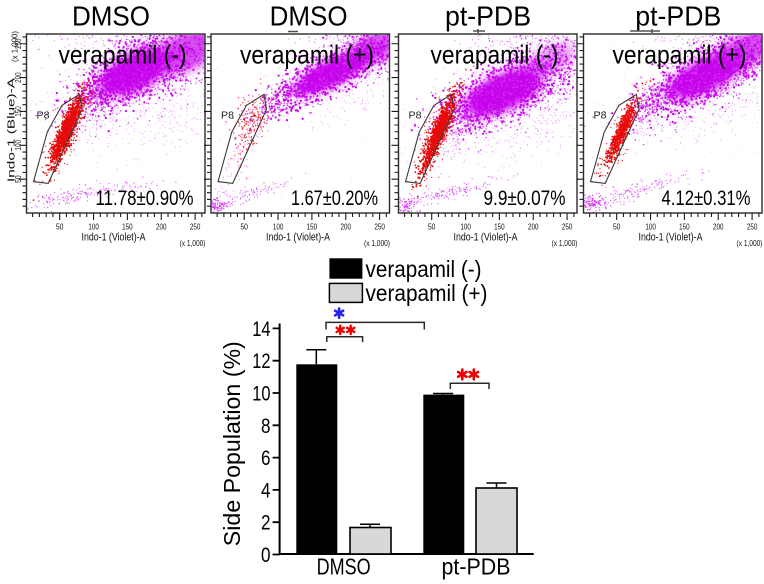 Image resolution: width=764 pixels, height=584 pixels. Describe the element at coordinates (525, 198) in the screenshot. I see `svg-text: 9.9±0.07%` at that location.